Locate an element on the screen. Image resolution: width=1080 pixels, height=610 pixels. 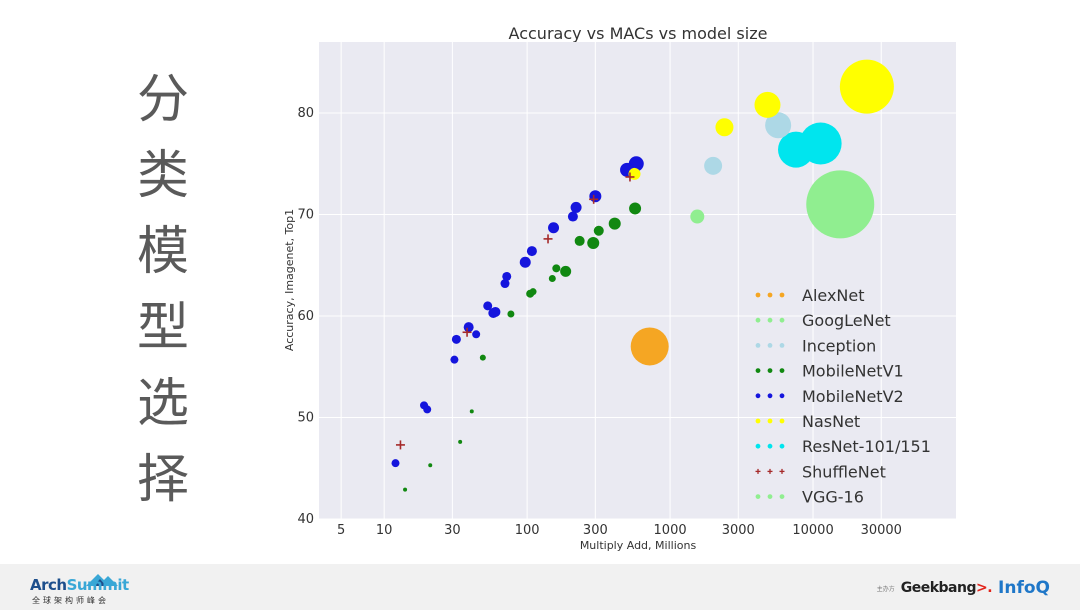
x-axis-label: Multiply Add, Millions is located at coordinates (638, 545).